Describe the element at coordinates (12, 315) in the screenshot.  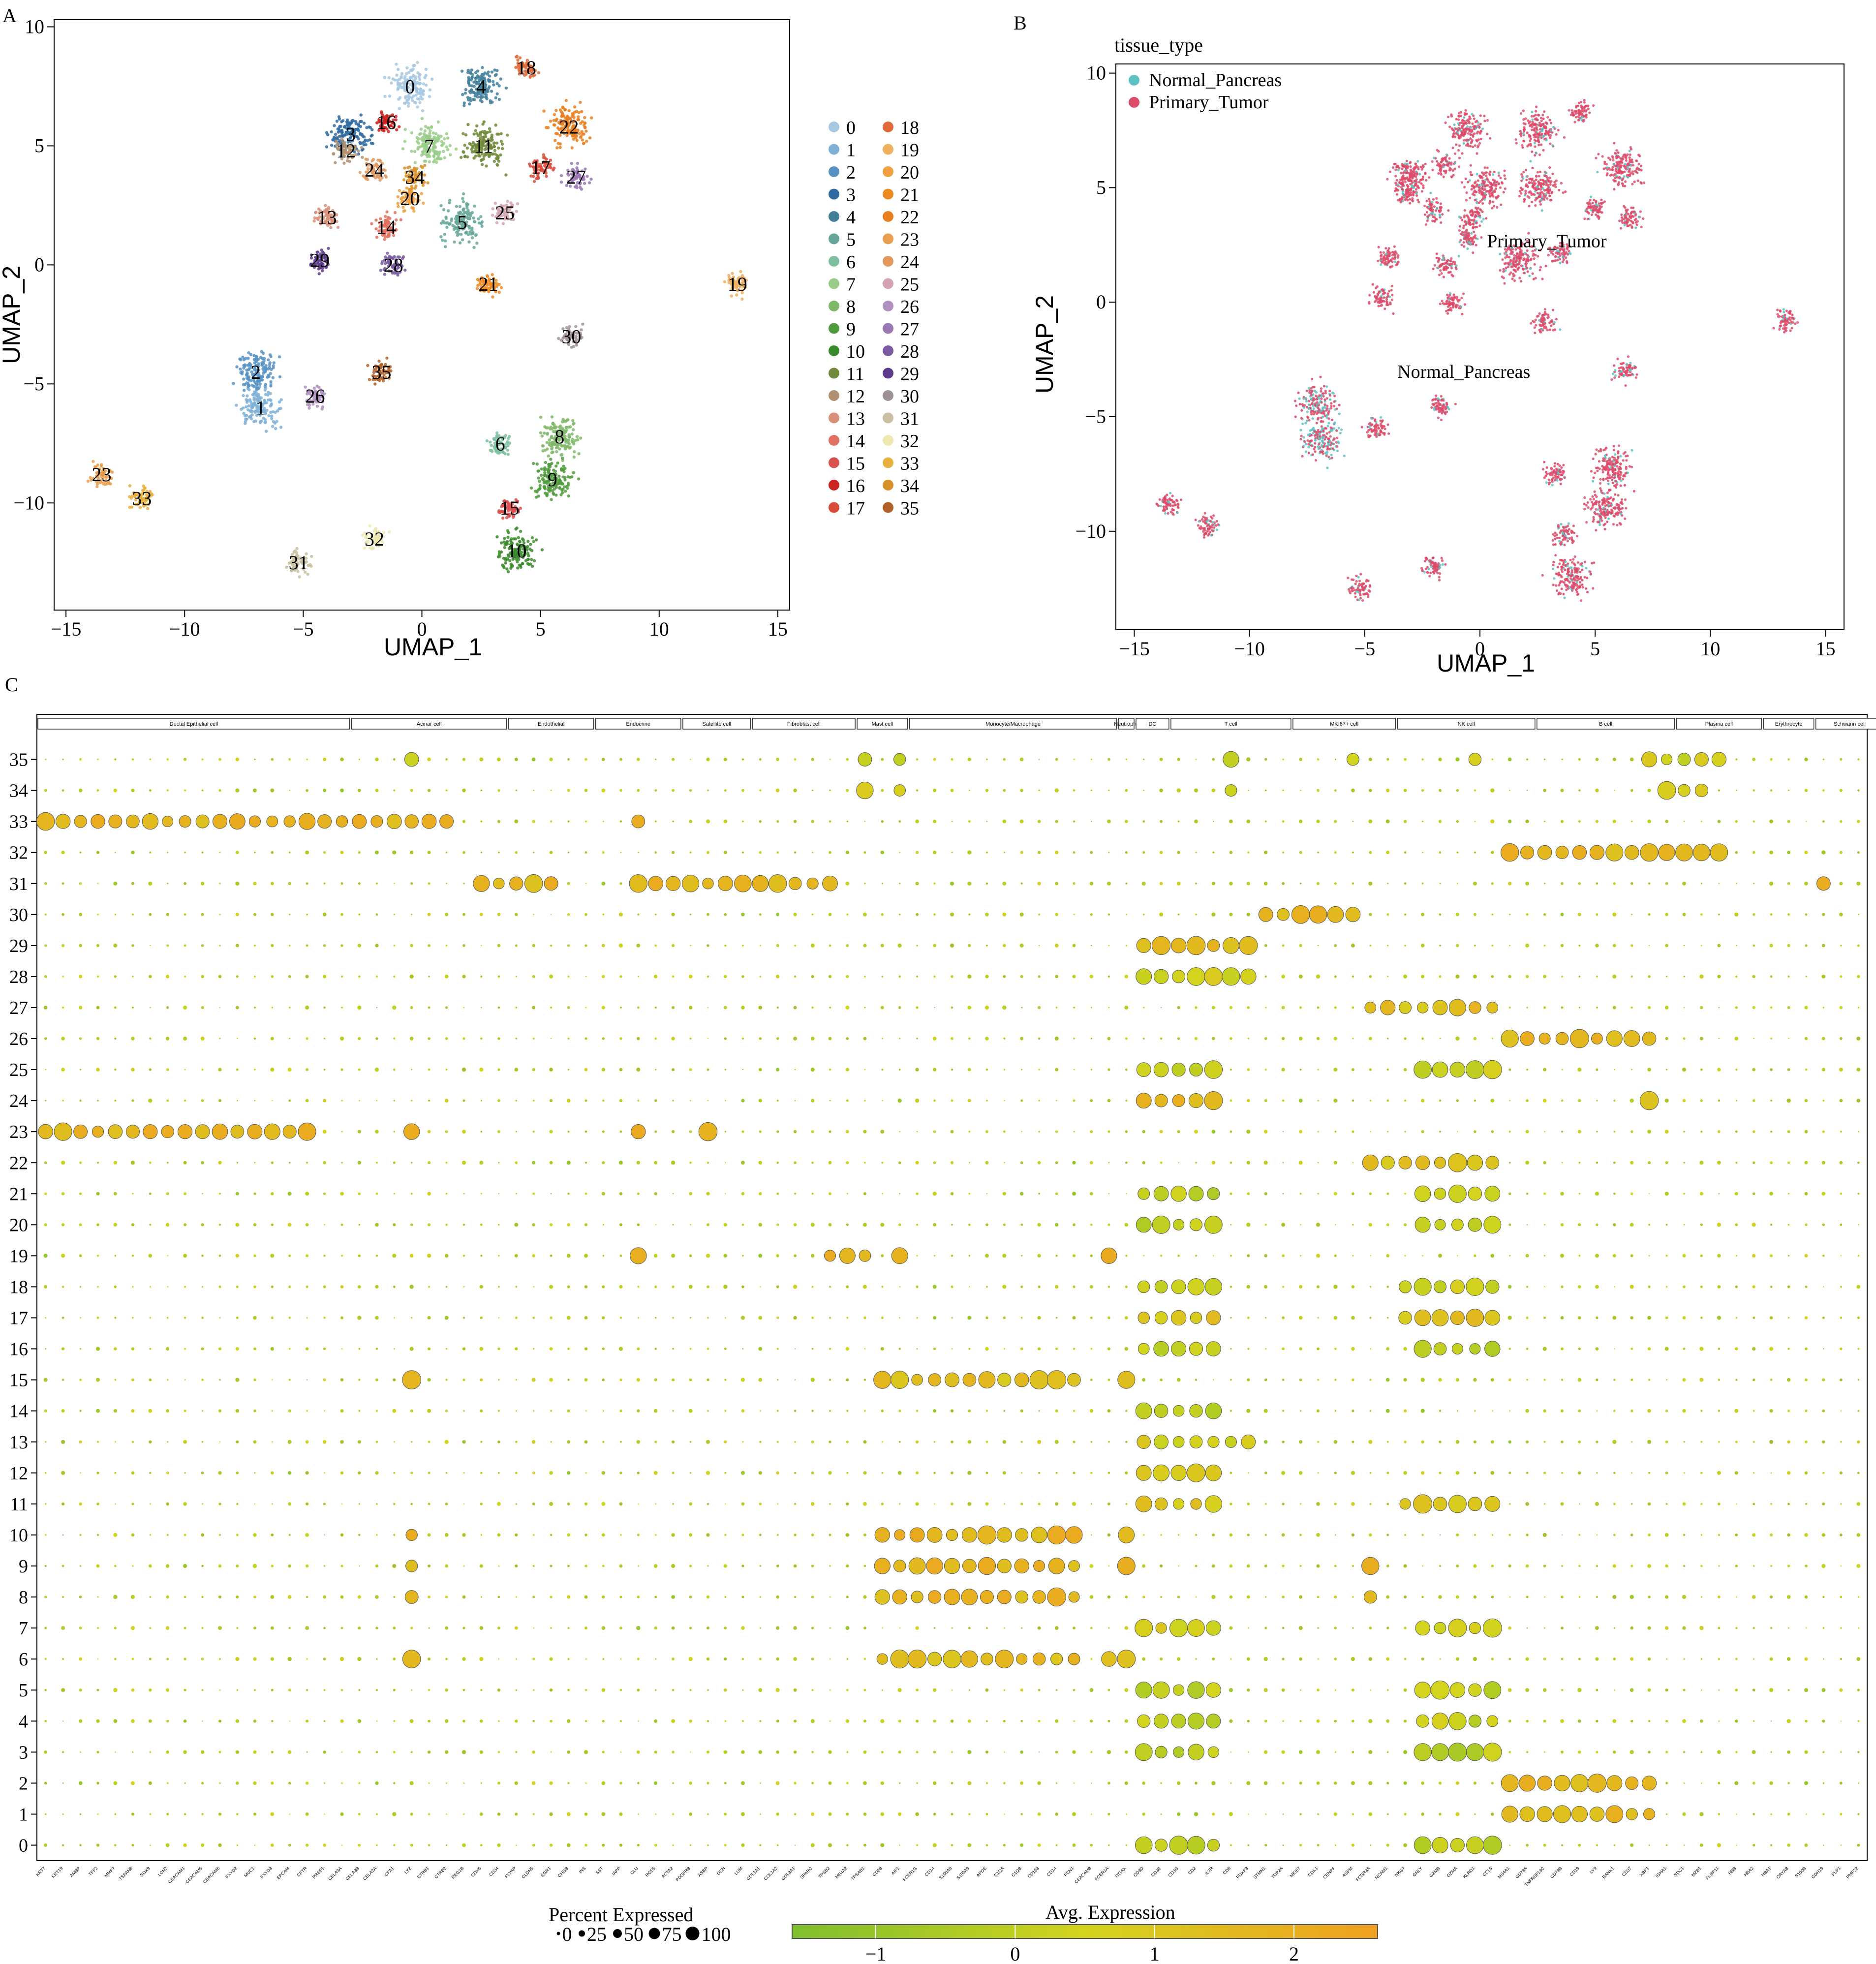
I see `panel-a-y-label: UMAP_2` at that location.